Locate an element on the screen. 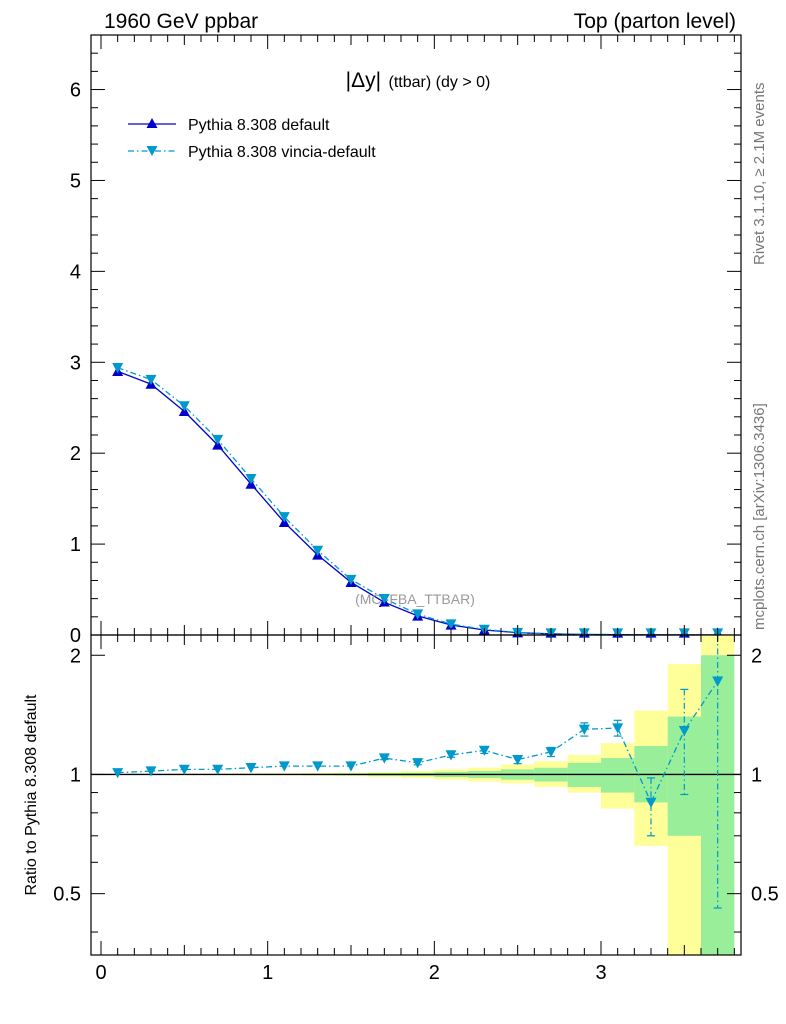  ratio-y-tick-label: 0.5 is located at coordinates (67, 895).